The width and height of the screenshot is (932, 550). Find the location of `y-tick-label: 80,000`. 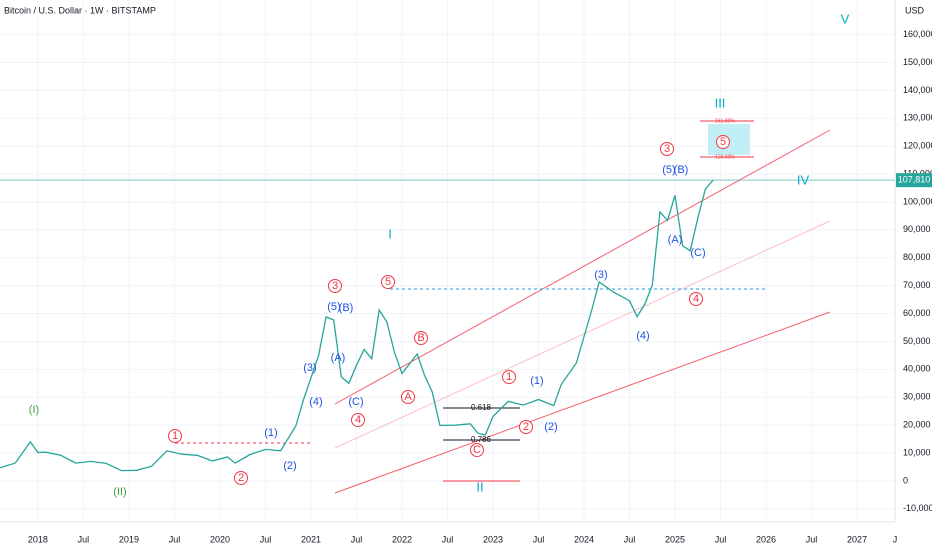

y-tick-label: 80,000 is located at coordinates (917, 257).